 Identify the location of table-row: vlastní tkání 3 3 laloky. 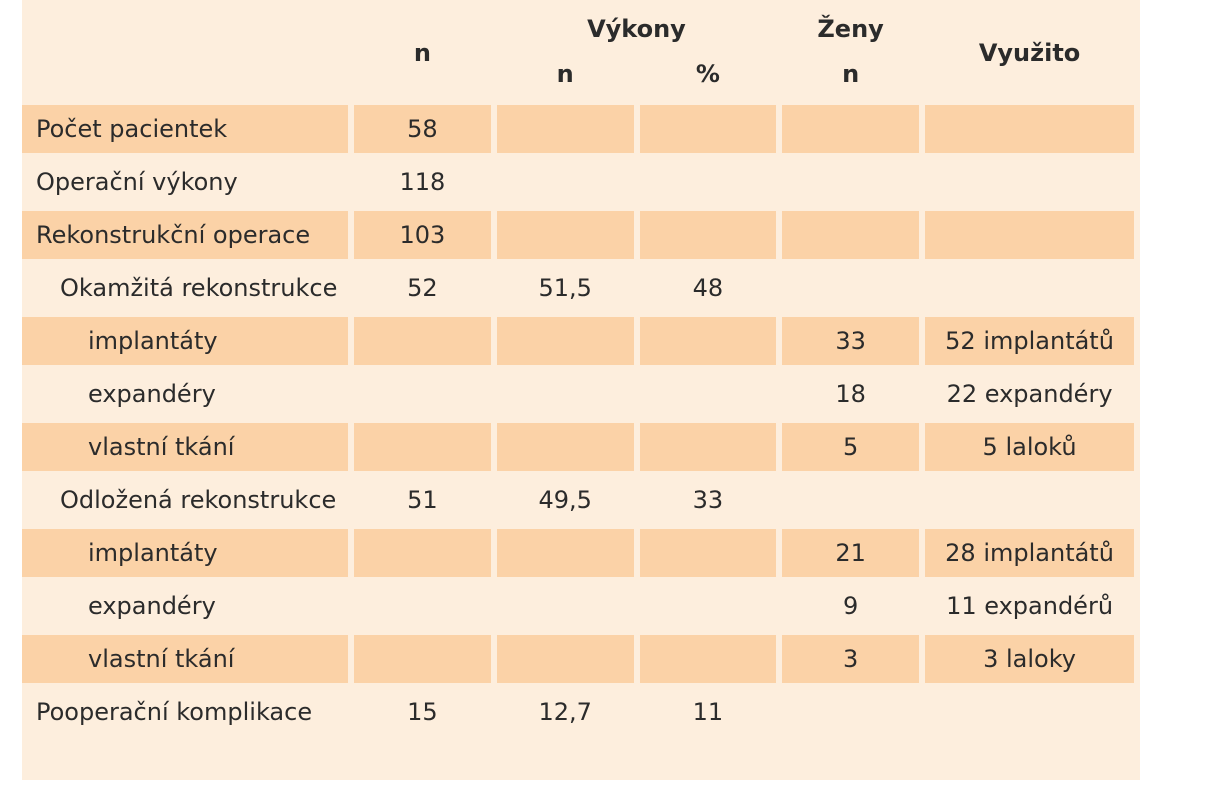
(578, 659).